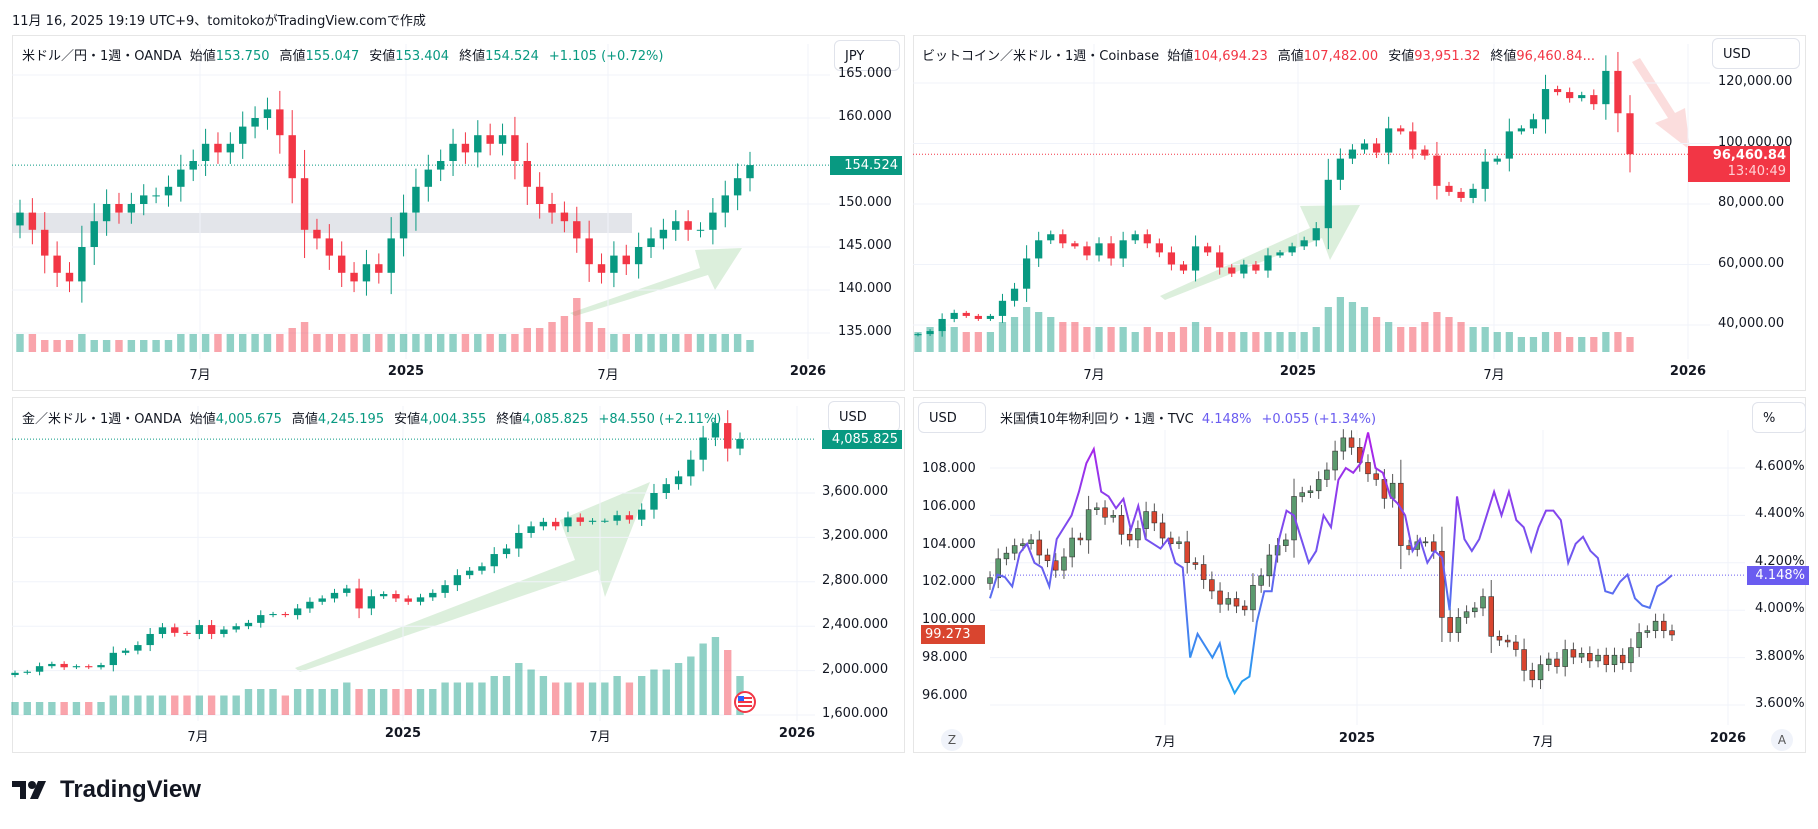  I want to click on ohlc-value: 4,245.195, so click(351, 419).